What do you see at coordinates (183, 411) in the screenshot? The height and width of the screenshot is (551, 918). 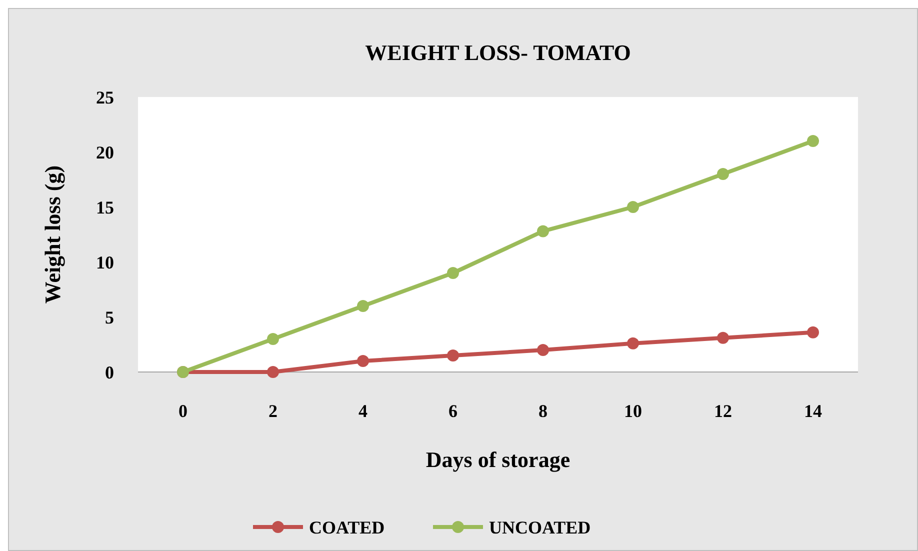 I see `x-tick-label: 0` at bounding box center [183, 411].